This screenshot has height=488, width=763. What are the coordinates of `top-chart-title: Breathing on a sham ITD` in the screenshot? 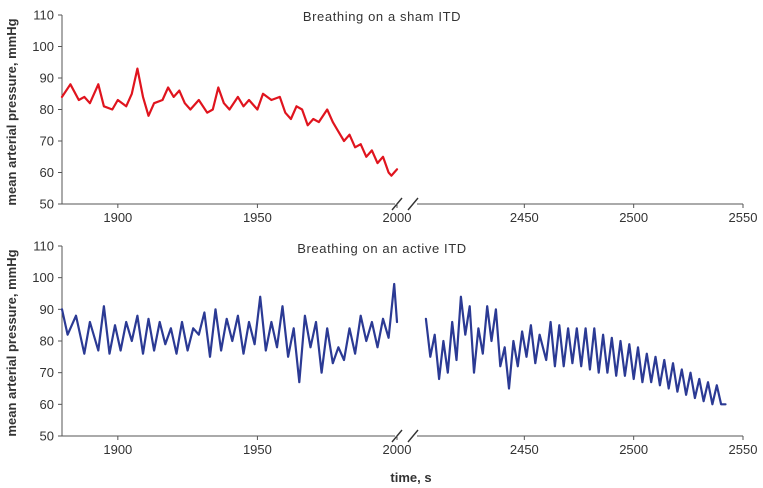 It's located at (382, 16).